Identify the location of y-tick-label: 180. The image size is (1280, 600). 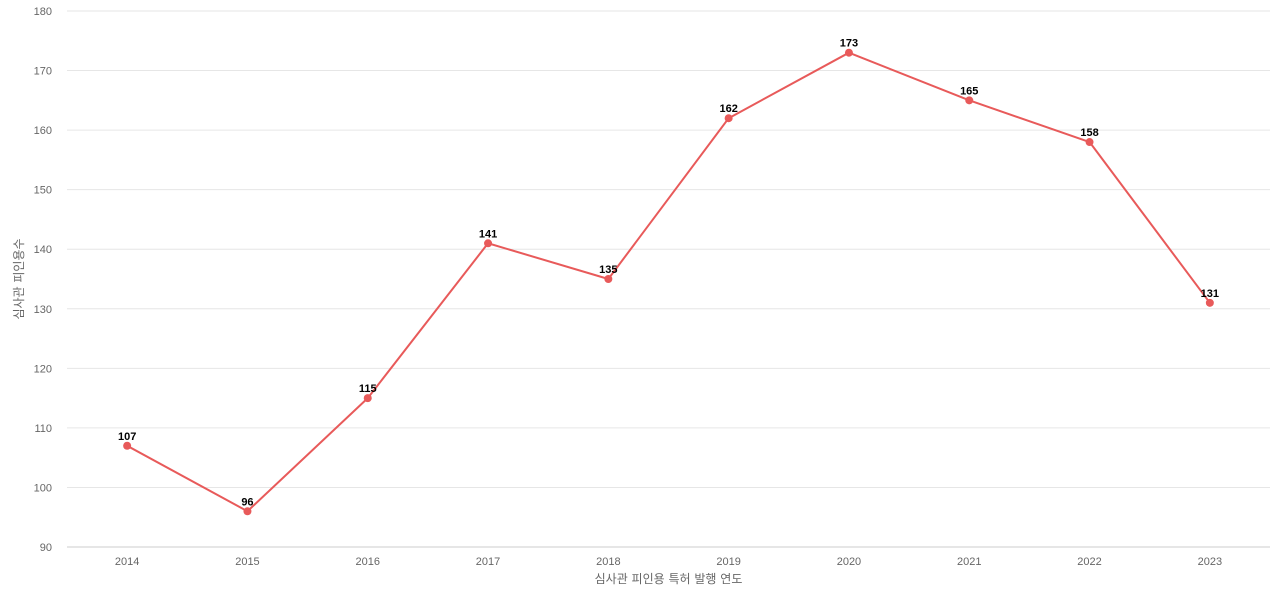
(43, 12).